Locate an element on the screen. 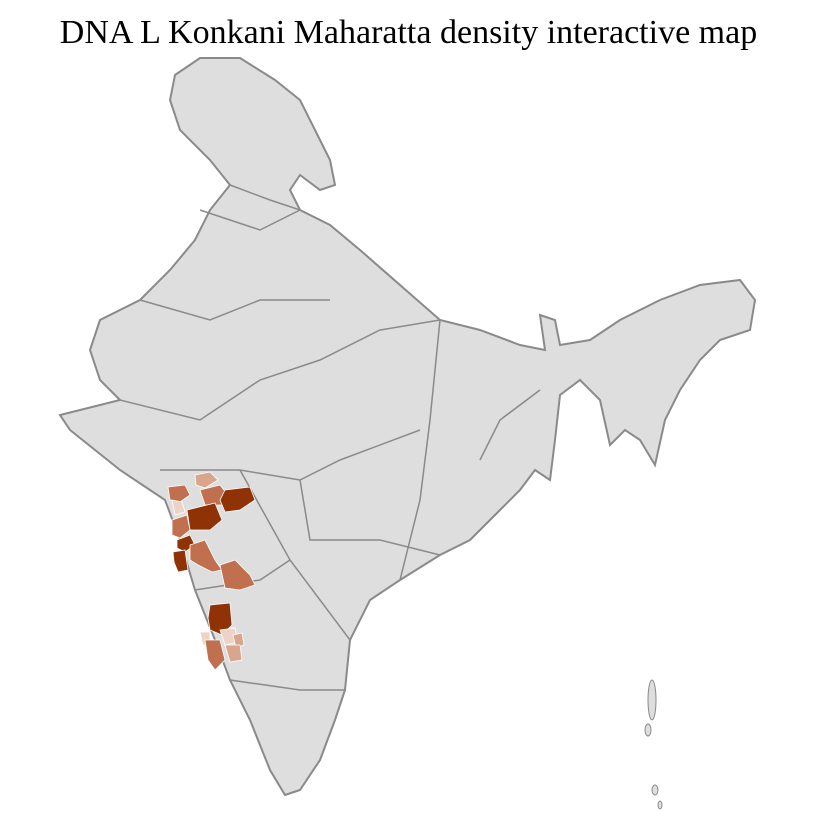 The width and height of the screenshot is (817, 840). density-districts is located at coordinates (211, 571).